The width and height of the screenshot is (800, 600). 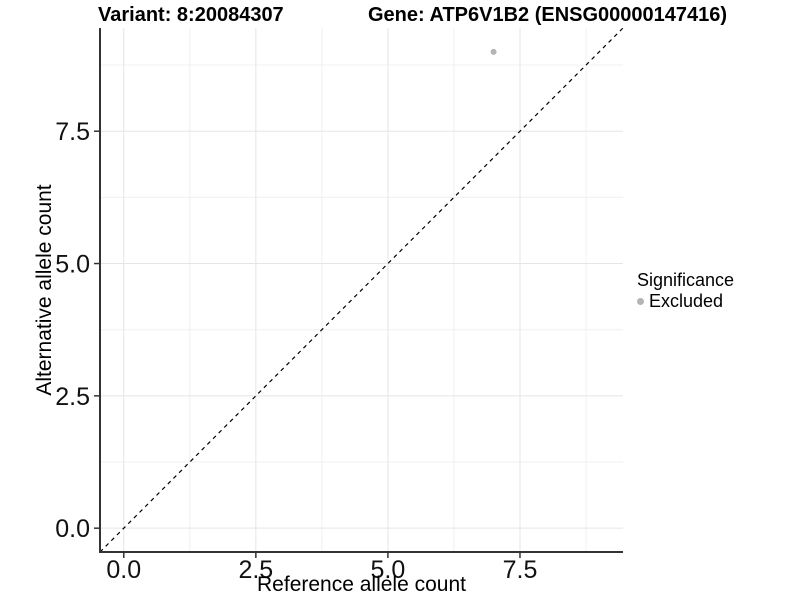 I want to click on y-tick-label: 2.5, so click(x=72, y=397).